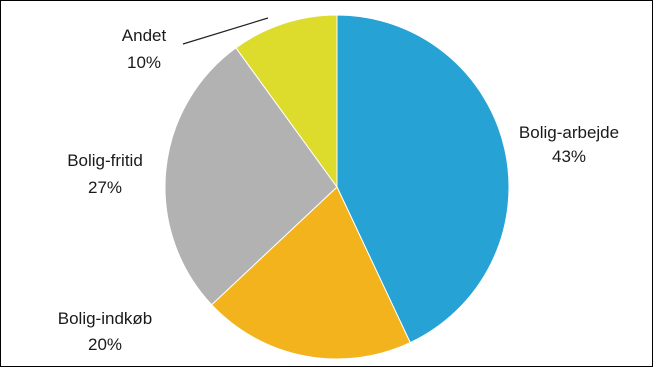 This screenshot has height=368, width=653. What do you see at coordinates (286, 101) in the screenshot?
I see `pie-slice-andet` at bounding box center [286, 101].